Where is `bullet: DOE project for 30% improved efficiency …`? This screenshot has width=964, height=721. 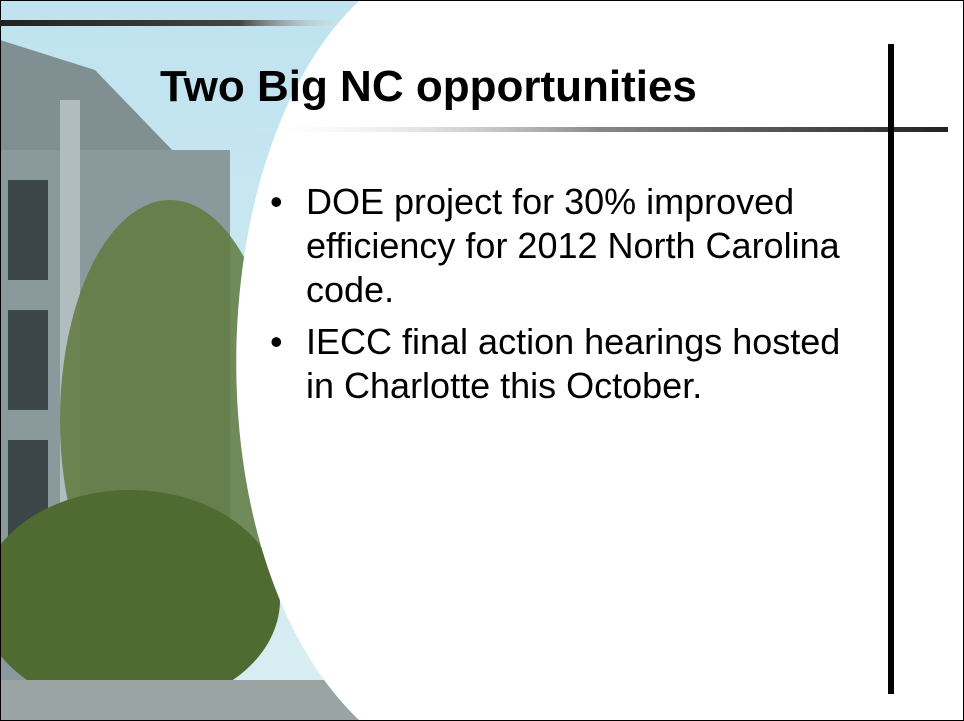 bullet: DOE project for 30% improved efficiency … is located at coordinates (560, 246).